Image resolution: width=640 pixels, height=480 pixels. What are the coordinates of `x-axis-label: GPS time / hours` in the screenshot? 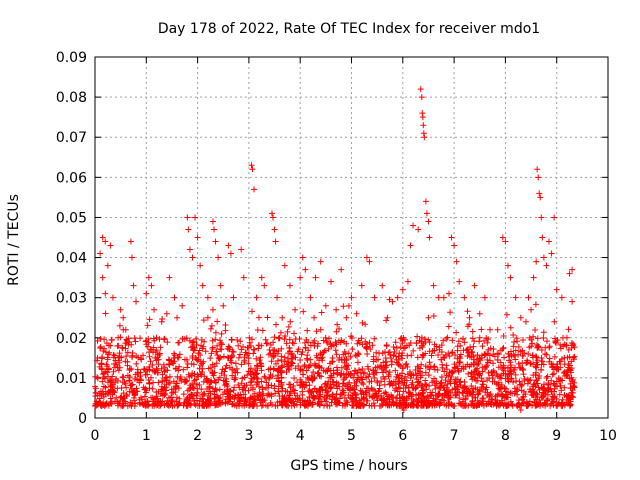 It's located at (348, 466).